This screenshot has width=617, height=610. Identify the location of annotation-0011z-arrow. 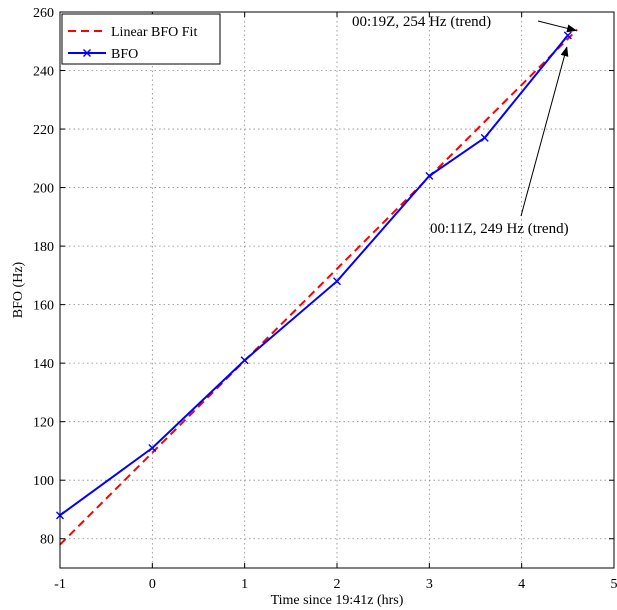
(544, 131).